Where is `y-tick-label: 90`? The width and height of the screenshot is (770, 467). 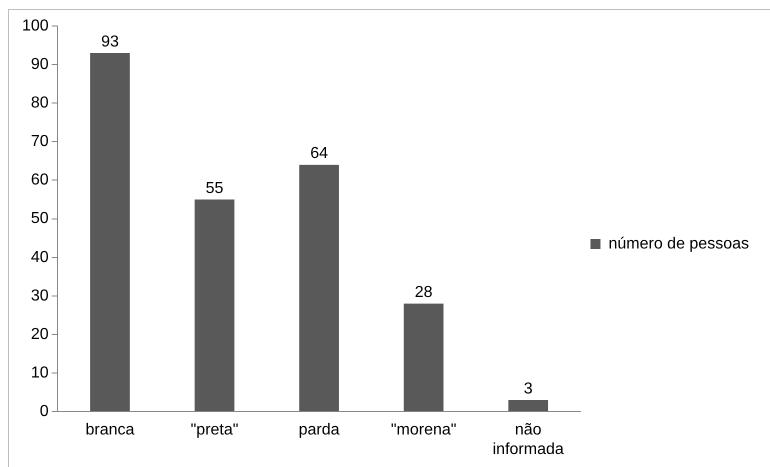 y-tick-label: 90 is located at coordinates (39, 64).